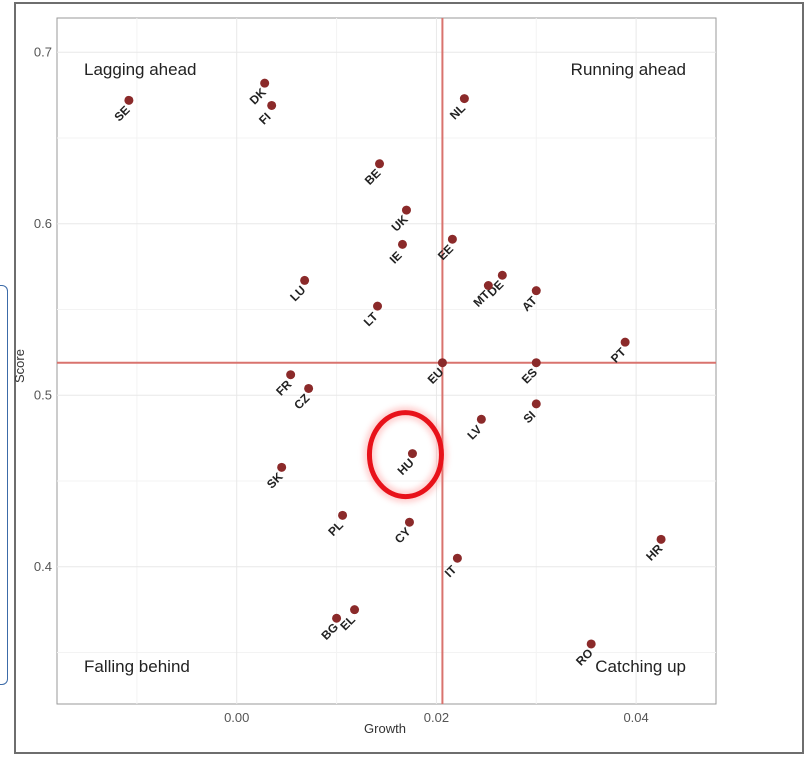 The width and height of the screenshot is (807, 759). Describe the element at coordinates (19, 366) in the screenshot. I see `y-axis-title: Score` at that location.